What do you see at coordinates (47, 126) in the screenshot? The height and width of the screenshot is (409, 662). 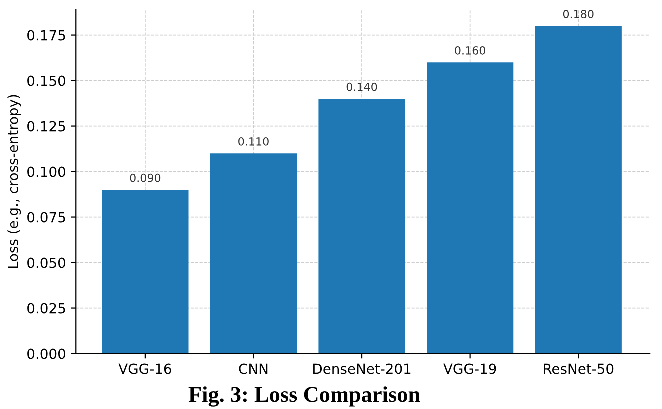 I see `y-tick-label: 0.125` at bounding box center [47, 126].